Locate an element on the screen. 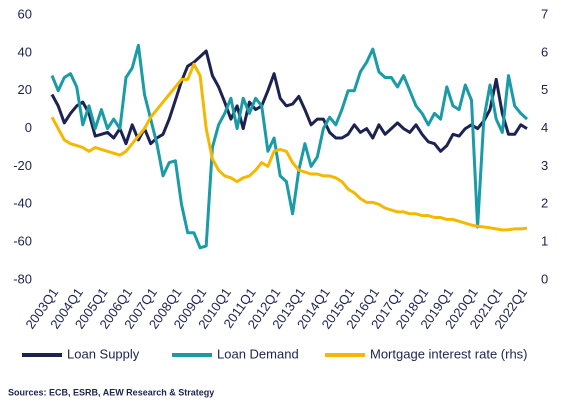 Image resolution: width=571 pixels, height=410 pixels. y2-tick-label: 2 is located at coordinates (544, 203).